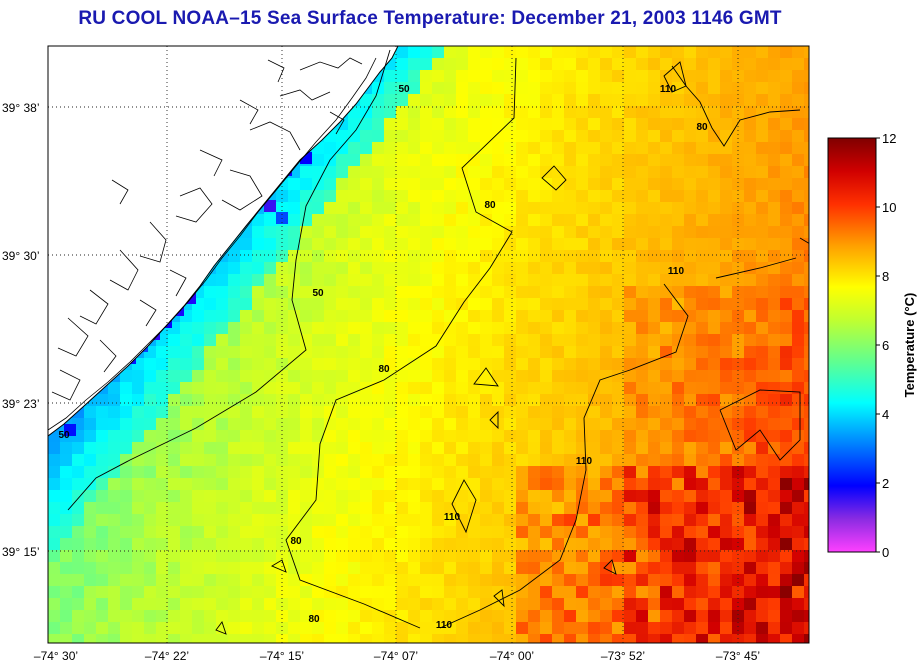 The image size is (920, 664). What do you see at coordinates (444, 625) in the screenshot?
I see `contour-label: 110` at bounding box center [444, 625].